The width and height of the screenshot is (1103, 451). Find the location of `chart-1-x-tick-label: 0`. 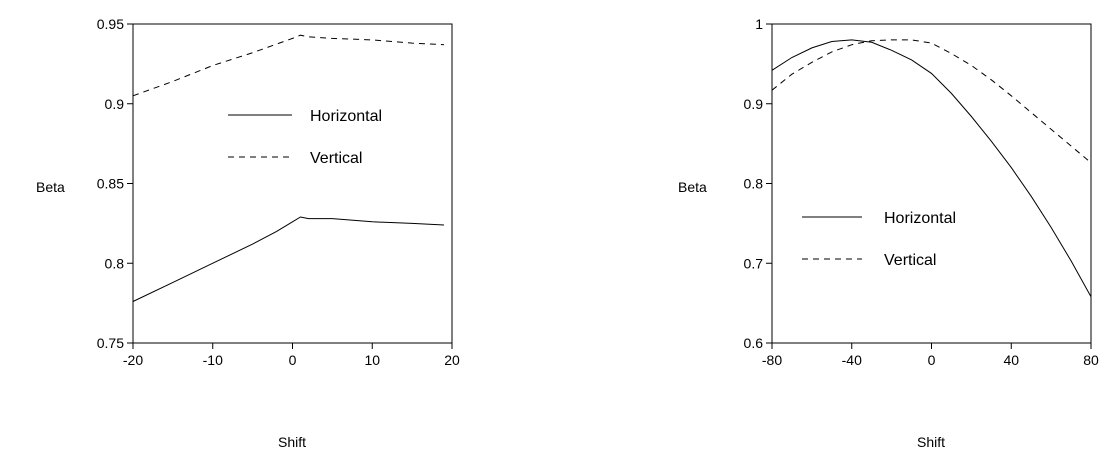

chart-1-x-tick-label: 0 is located at coordinates (293, 360).